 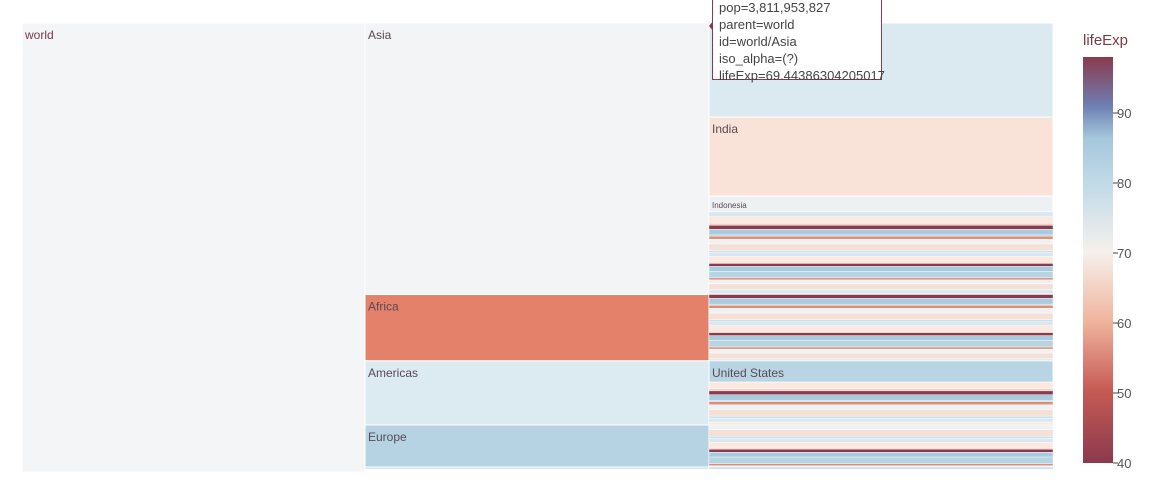 What do you see at coordinates (1124, 113) in the screenshot?
I see `colorbar-tick-label: 90` at bounding box center [1124, 113].